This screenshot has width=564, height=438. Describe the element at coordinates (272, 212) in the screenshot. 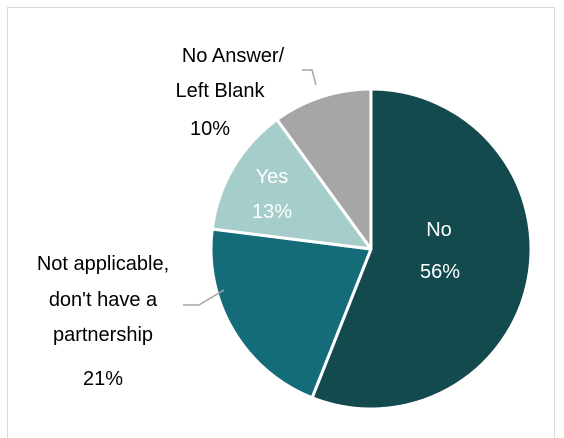

I see `slice-value-yes: 13%` at that location.